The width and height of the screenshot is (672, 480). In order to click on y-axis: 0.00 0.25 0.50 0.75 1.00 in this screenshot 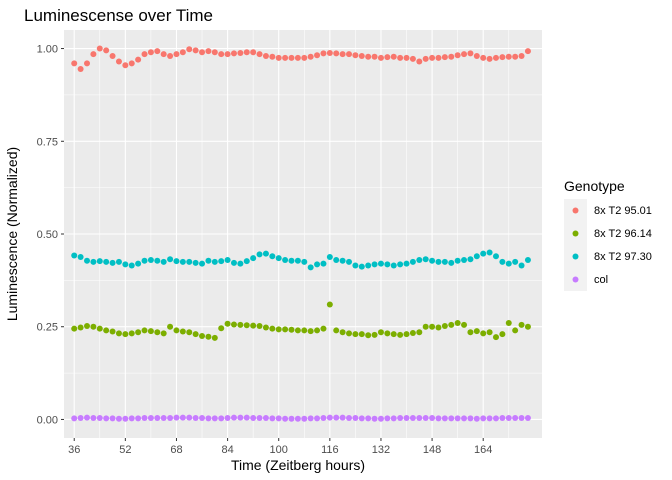, I will do `click(50, 235)`.